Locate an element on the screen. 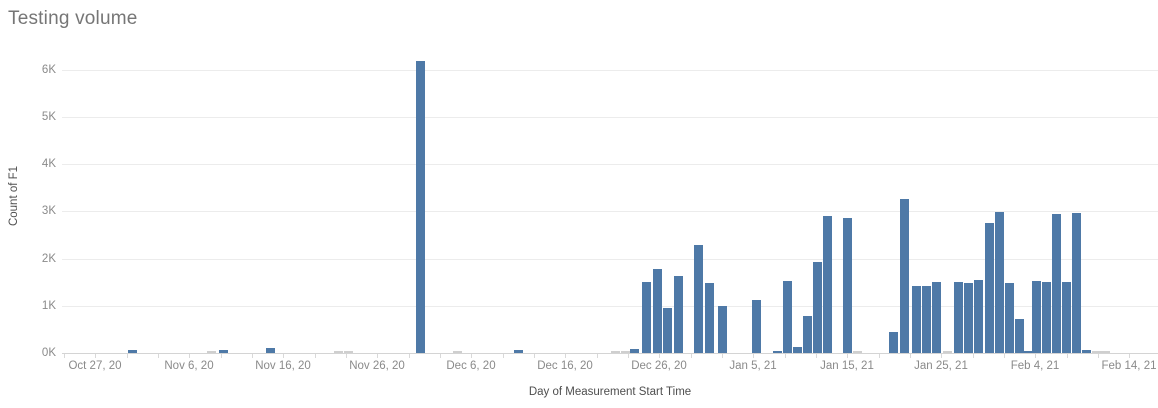 Image resolution: width=1158 pixels, height=408 pixels. y-tick-label: 6K is located at coordinates (48, 69).